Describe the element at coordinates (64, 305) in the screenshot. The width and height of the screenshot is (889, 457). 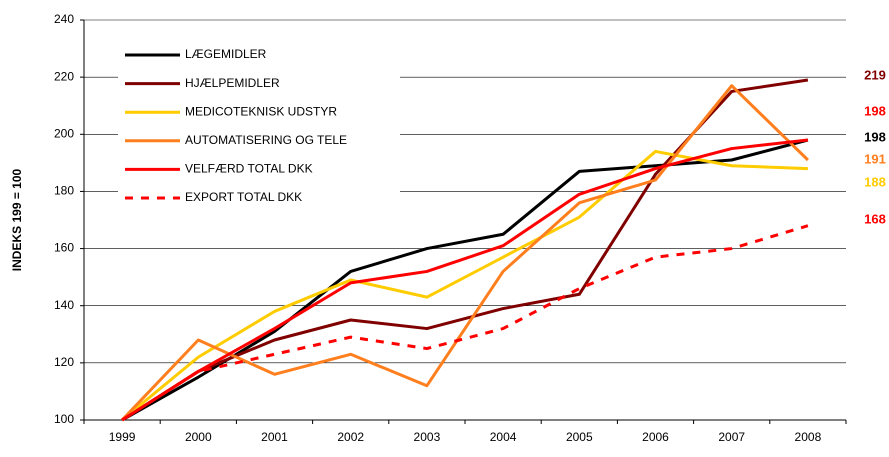
I see `y-tick-label: 140` at that location.